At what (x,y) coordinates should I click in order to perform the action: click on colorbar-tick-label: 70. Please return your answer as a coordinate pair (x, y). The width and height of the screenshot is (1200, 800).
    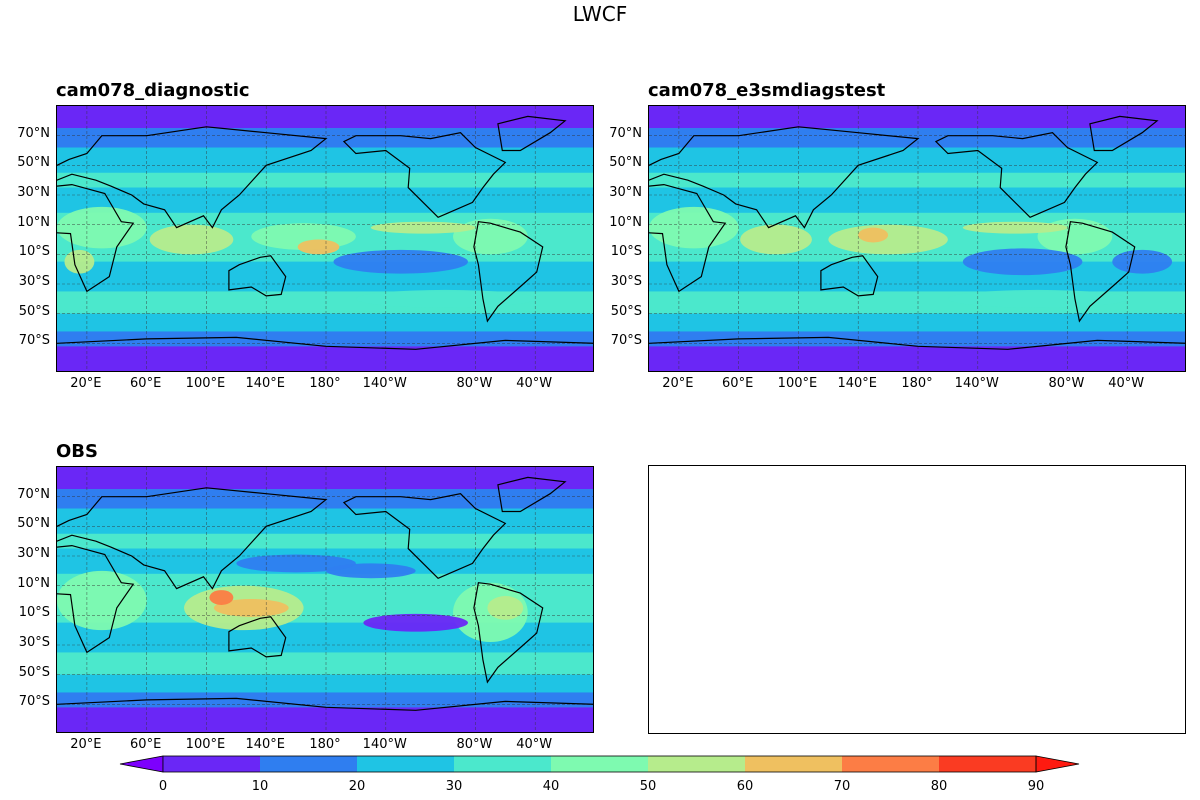
    Looking at the image, I should click on (842, 786).